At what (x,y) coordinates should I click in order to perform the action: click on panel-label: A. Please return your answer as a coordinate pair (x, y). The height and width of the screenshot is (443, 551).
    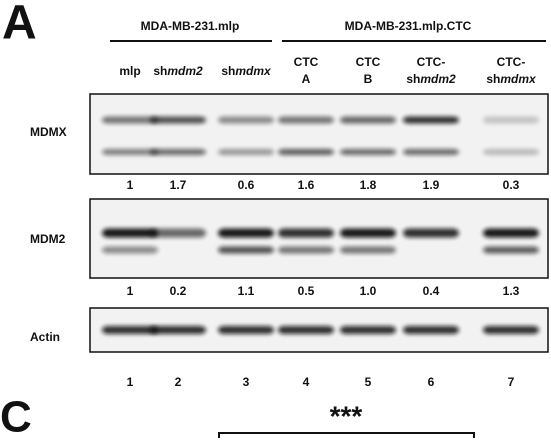
    Looking at the image, I should click on (19, 25).